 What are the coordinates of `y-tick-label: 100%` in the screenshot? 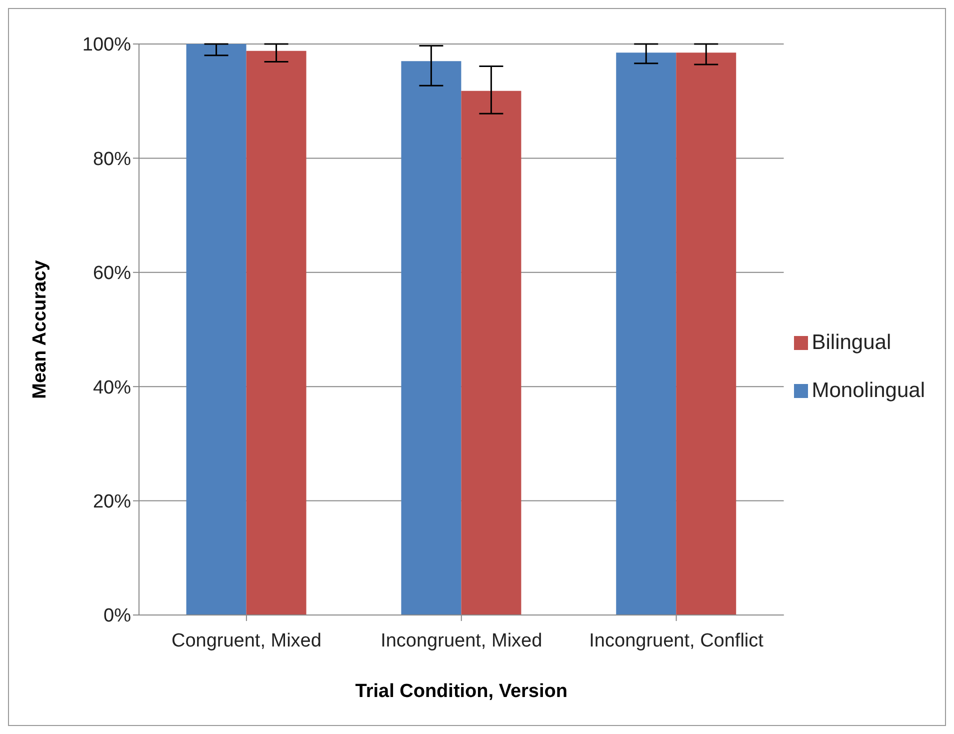 It's located at (107, 45).